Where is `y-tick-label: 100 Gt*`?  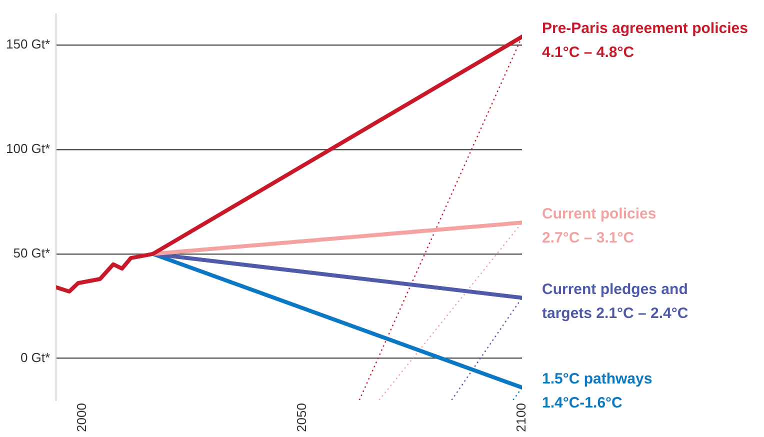 y-tick-label: 100 Gt* is located at coordinates (28, 148).